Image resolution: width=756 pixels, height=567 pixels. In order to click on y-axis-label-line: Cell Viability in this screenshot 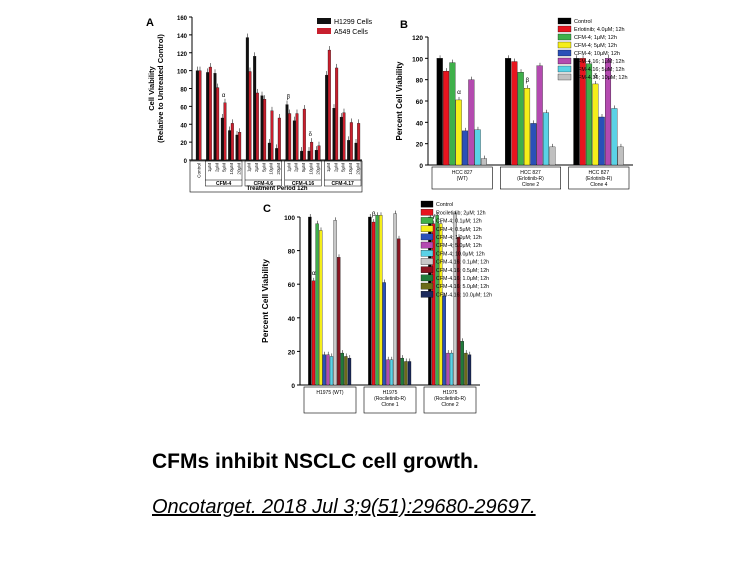, I will do `click(151, 87)`.